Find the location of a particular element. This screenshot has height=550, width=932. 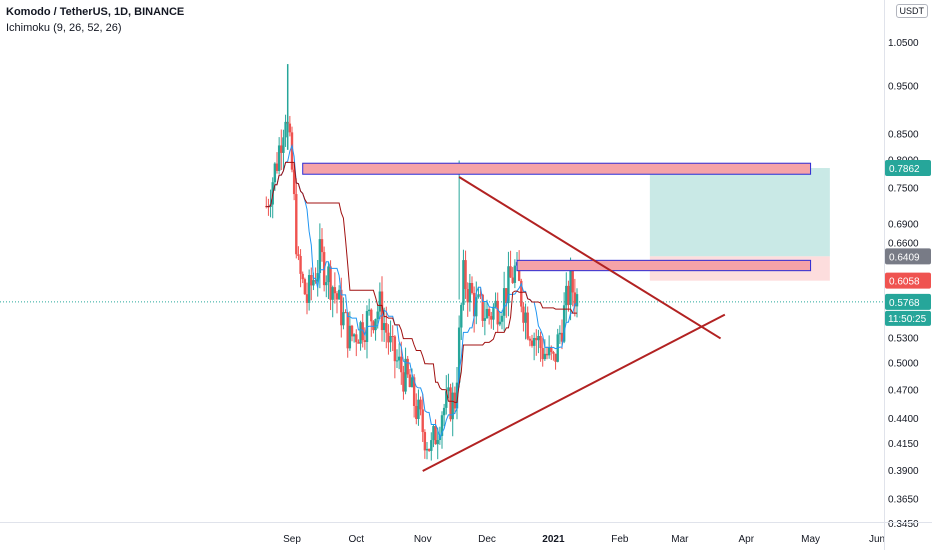

x-tick-label: 2021 is located at coordinates (553, 539).